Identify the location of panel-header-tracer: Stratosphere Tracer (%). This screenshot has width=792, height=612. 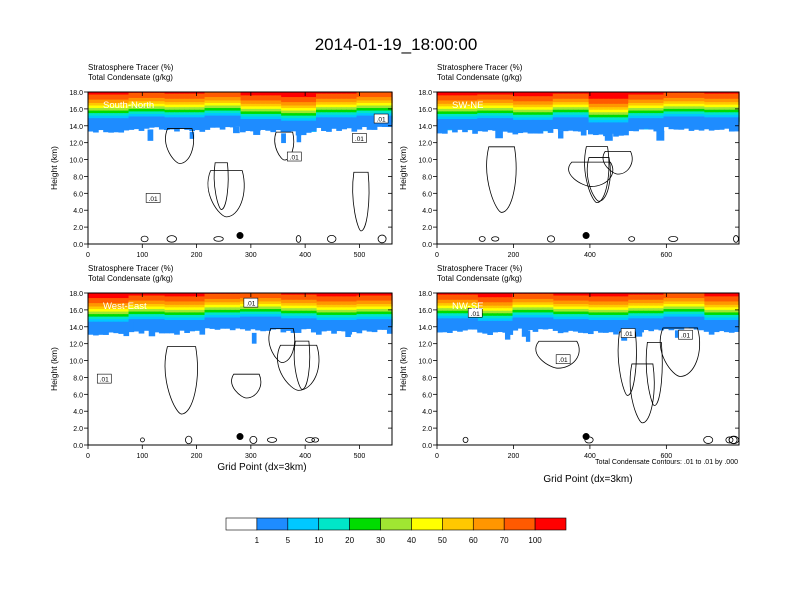
(131, 268).